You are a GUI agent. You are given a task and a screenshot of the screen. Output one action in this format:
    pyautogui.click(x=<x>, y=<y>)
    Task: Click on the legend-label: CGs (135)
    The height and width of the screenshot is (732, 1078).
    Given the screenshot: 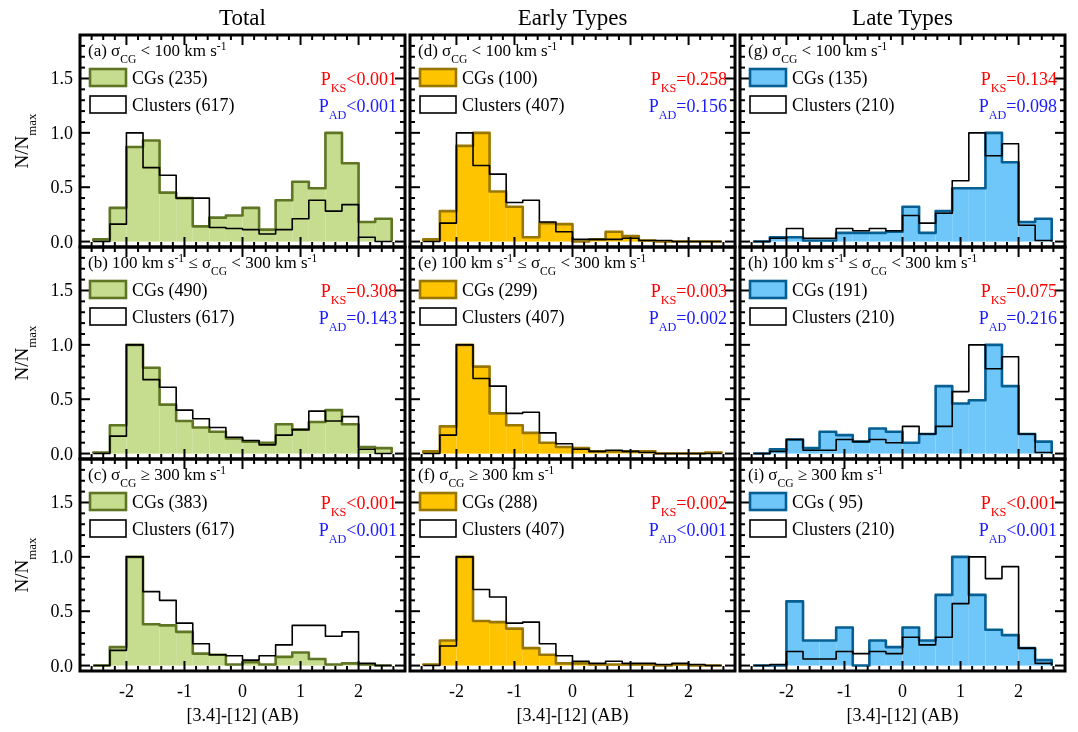 What is the action you would take?
    pyautogui.click(x=830, y=78)
    